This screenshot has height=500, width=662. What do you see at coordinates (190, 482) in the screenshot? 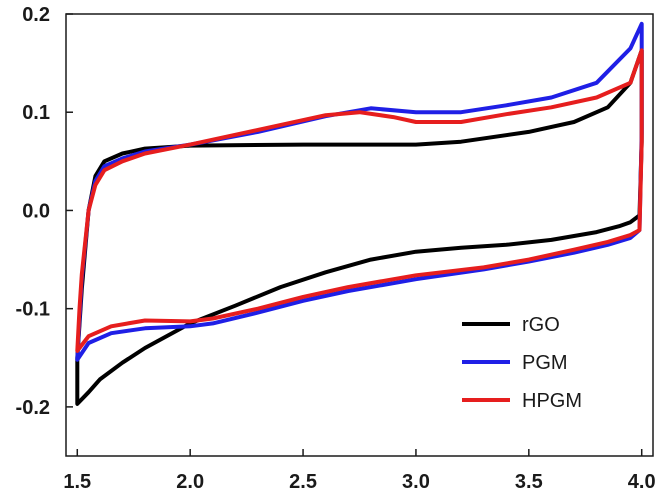
I see `x-tick-label: 2.0` at bounding box center [190, 482].